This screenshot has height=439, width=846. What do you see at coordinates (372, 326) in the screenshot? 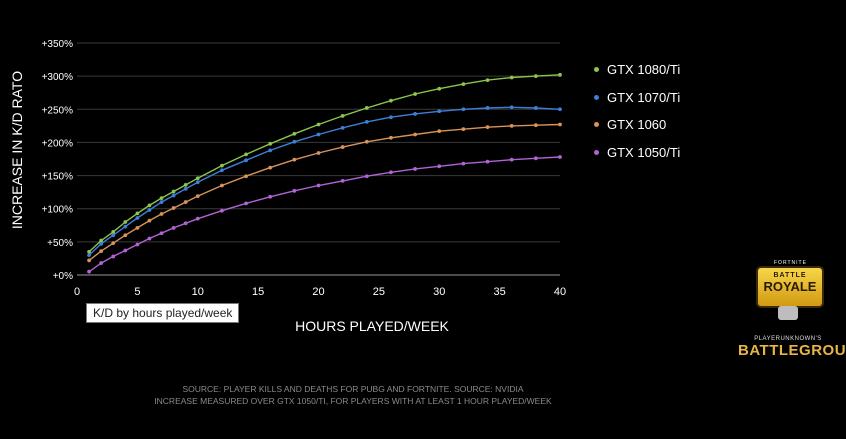
I see `x-axis-label: HOURS PLAYED/WEEK` at bounding box center [372, 326].